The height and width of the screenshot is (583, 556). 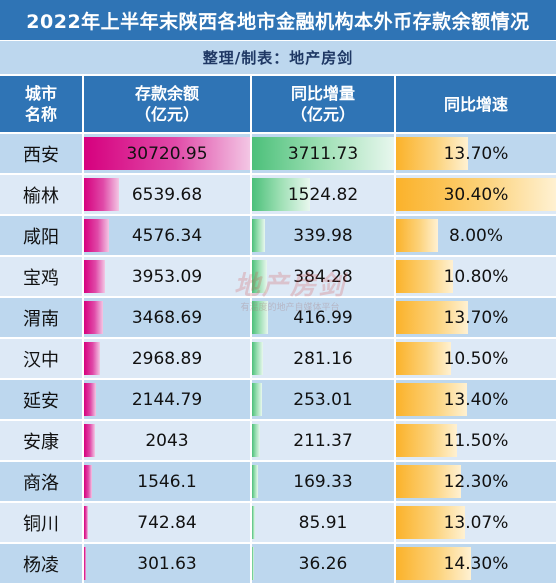 What do you see at coordinates (475, 104) in the screenshot?
I see `header-rate-label: 同比增速` at bounding box center [475, 104].